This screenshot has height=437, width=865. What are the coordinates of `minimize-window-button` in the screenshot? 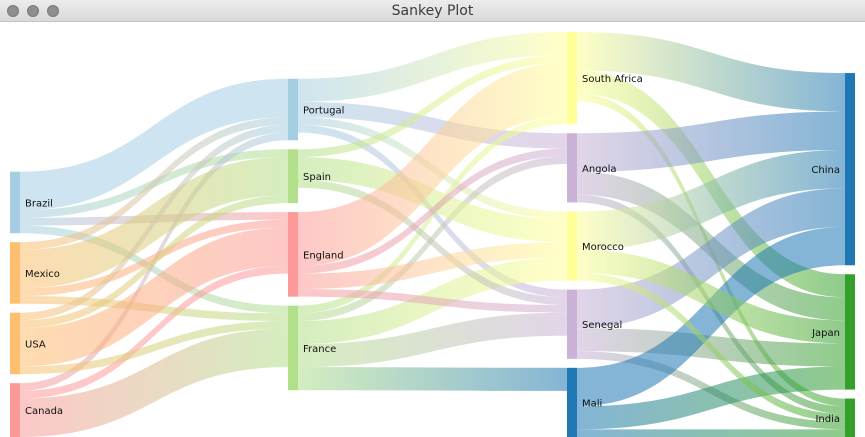 It's located at (33, 11).